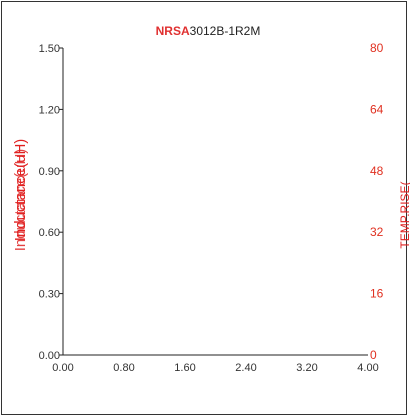  I want to click on y-right-tick-label: 16, so click(377, 294).